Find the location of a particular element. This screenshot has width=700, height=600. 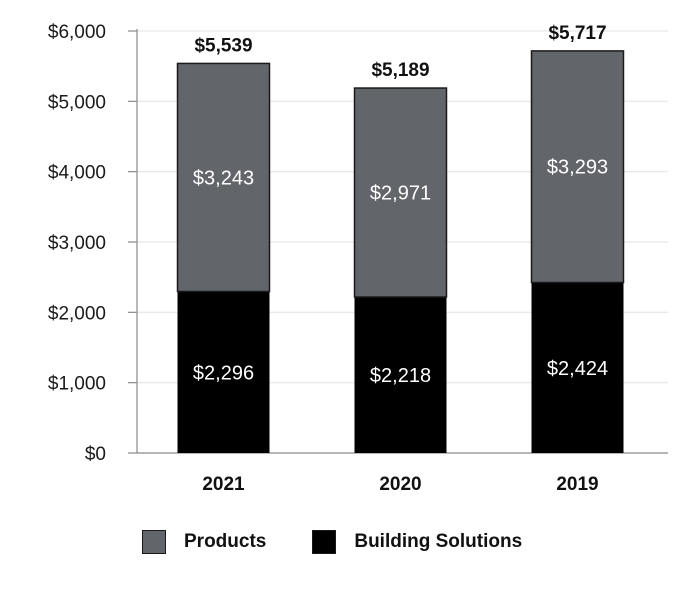

x-tick-label: 2020 is located at coordinates (400, 484).